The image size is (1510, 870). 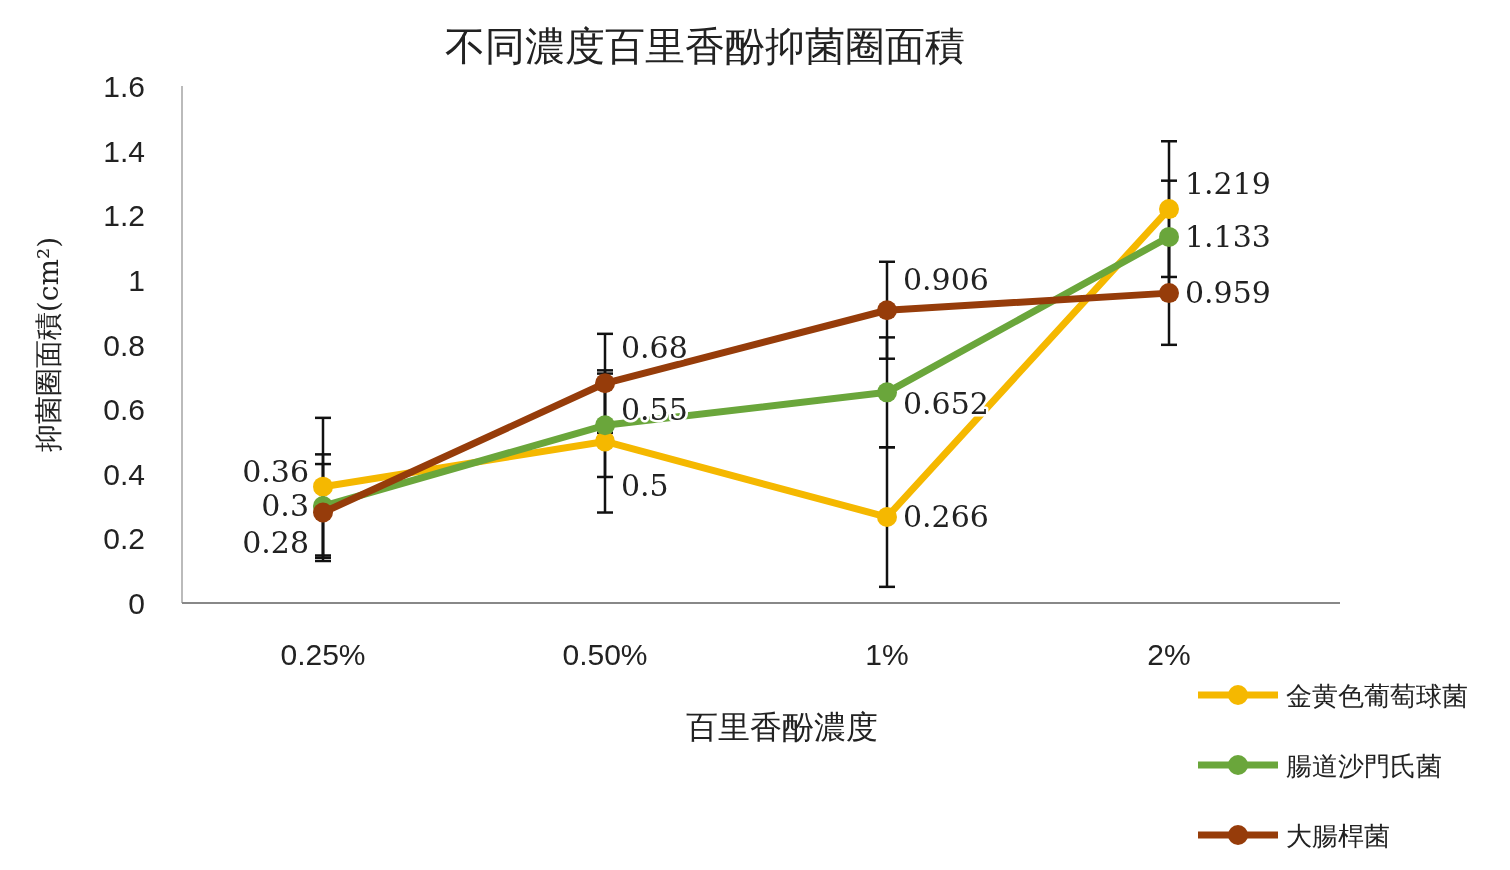 I want to click on data-label: 1.133, so click(x=1228, y=236).